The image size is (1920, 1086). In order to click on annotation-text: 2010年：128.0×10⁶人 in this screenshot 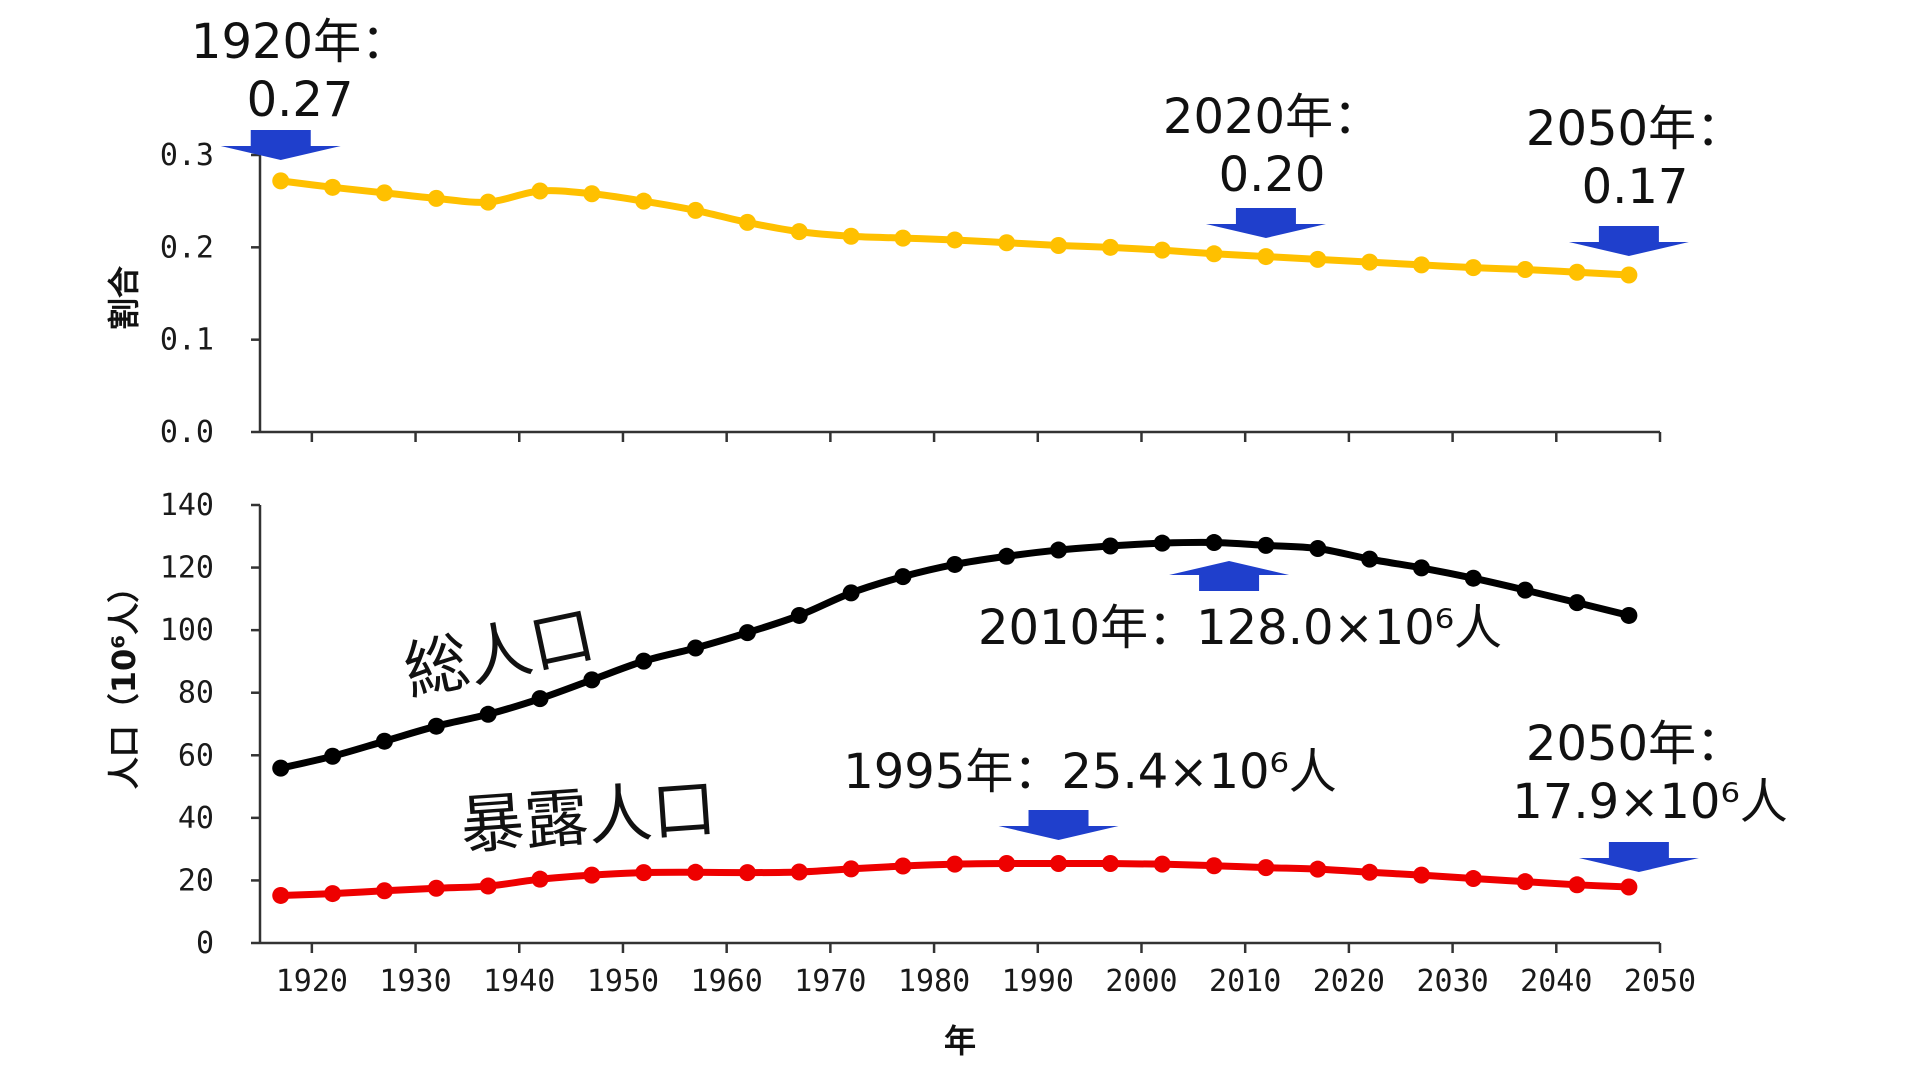, I will do `click(1240, 628)`.